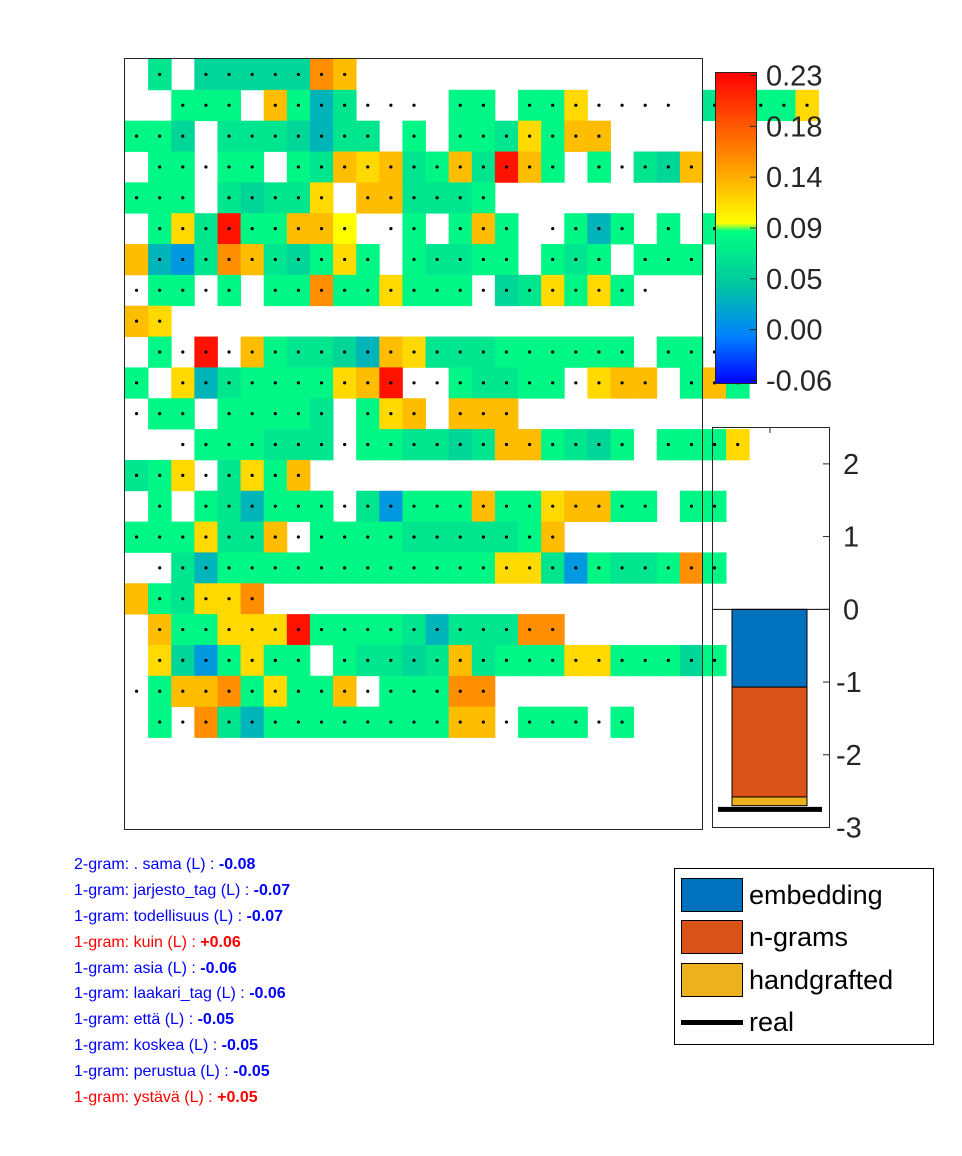 The image size is (962, 1156). I want to click on feature-value: -0.05, so click(216, 1020).